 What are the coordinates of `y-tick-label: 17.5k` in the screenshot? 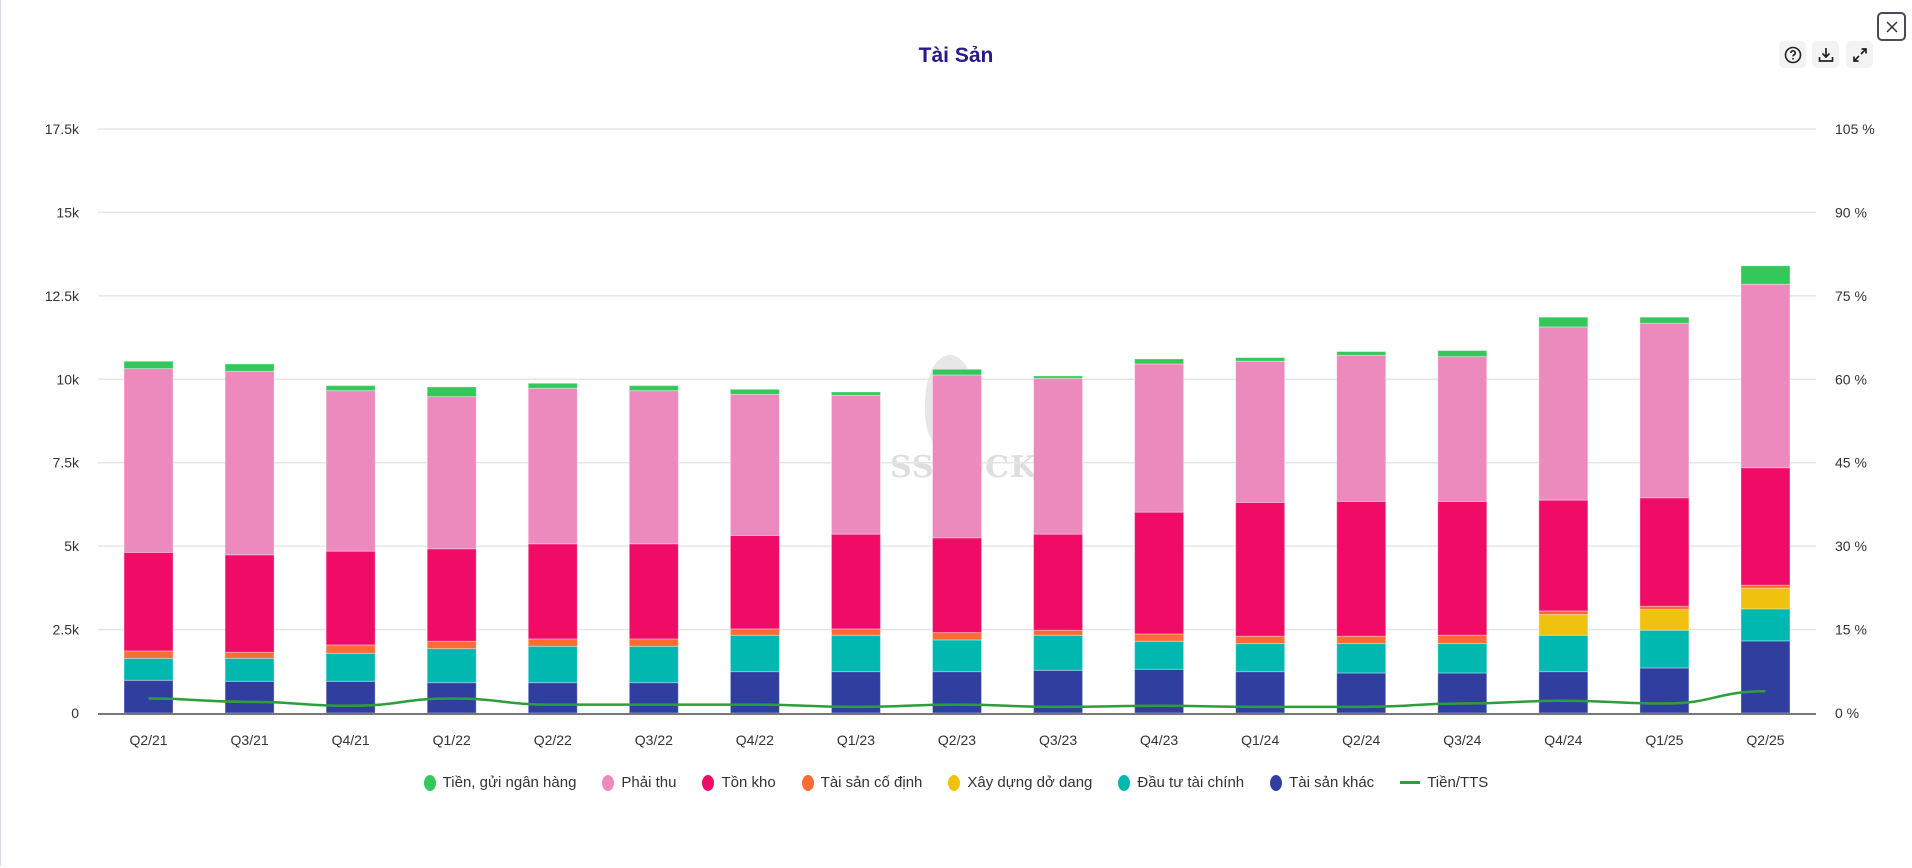 It's located at (62, 129).